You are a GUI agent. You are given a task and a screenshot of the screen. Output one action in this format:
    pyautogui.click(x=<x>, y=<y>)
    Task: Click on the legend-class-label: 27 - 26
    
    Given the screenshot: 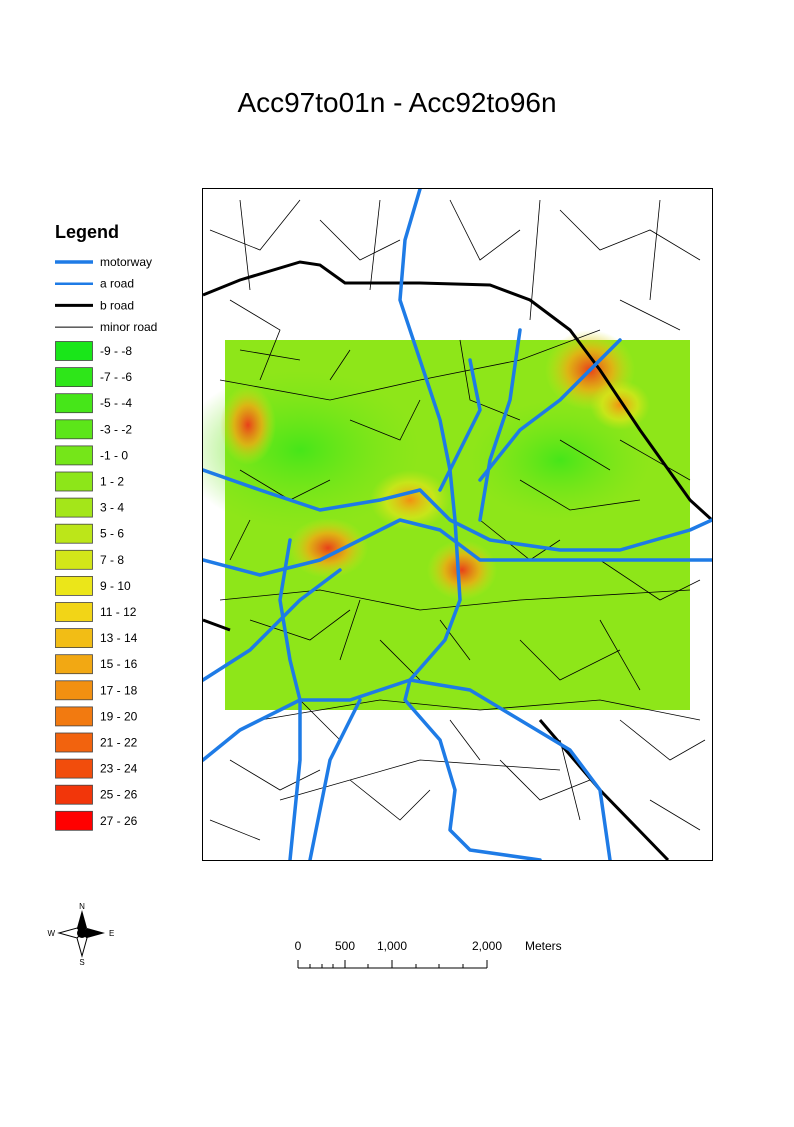 What is the action you would take?
    pyautogui.click(x=119, y=821)
    